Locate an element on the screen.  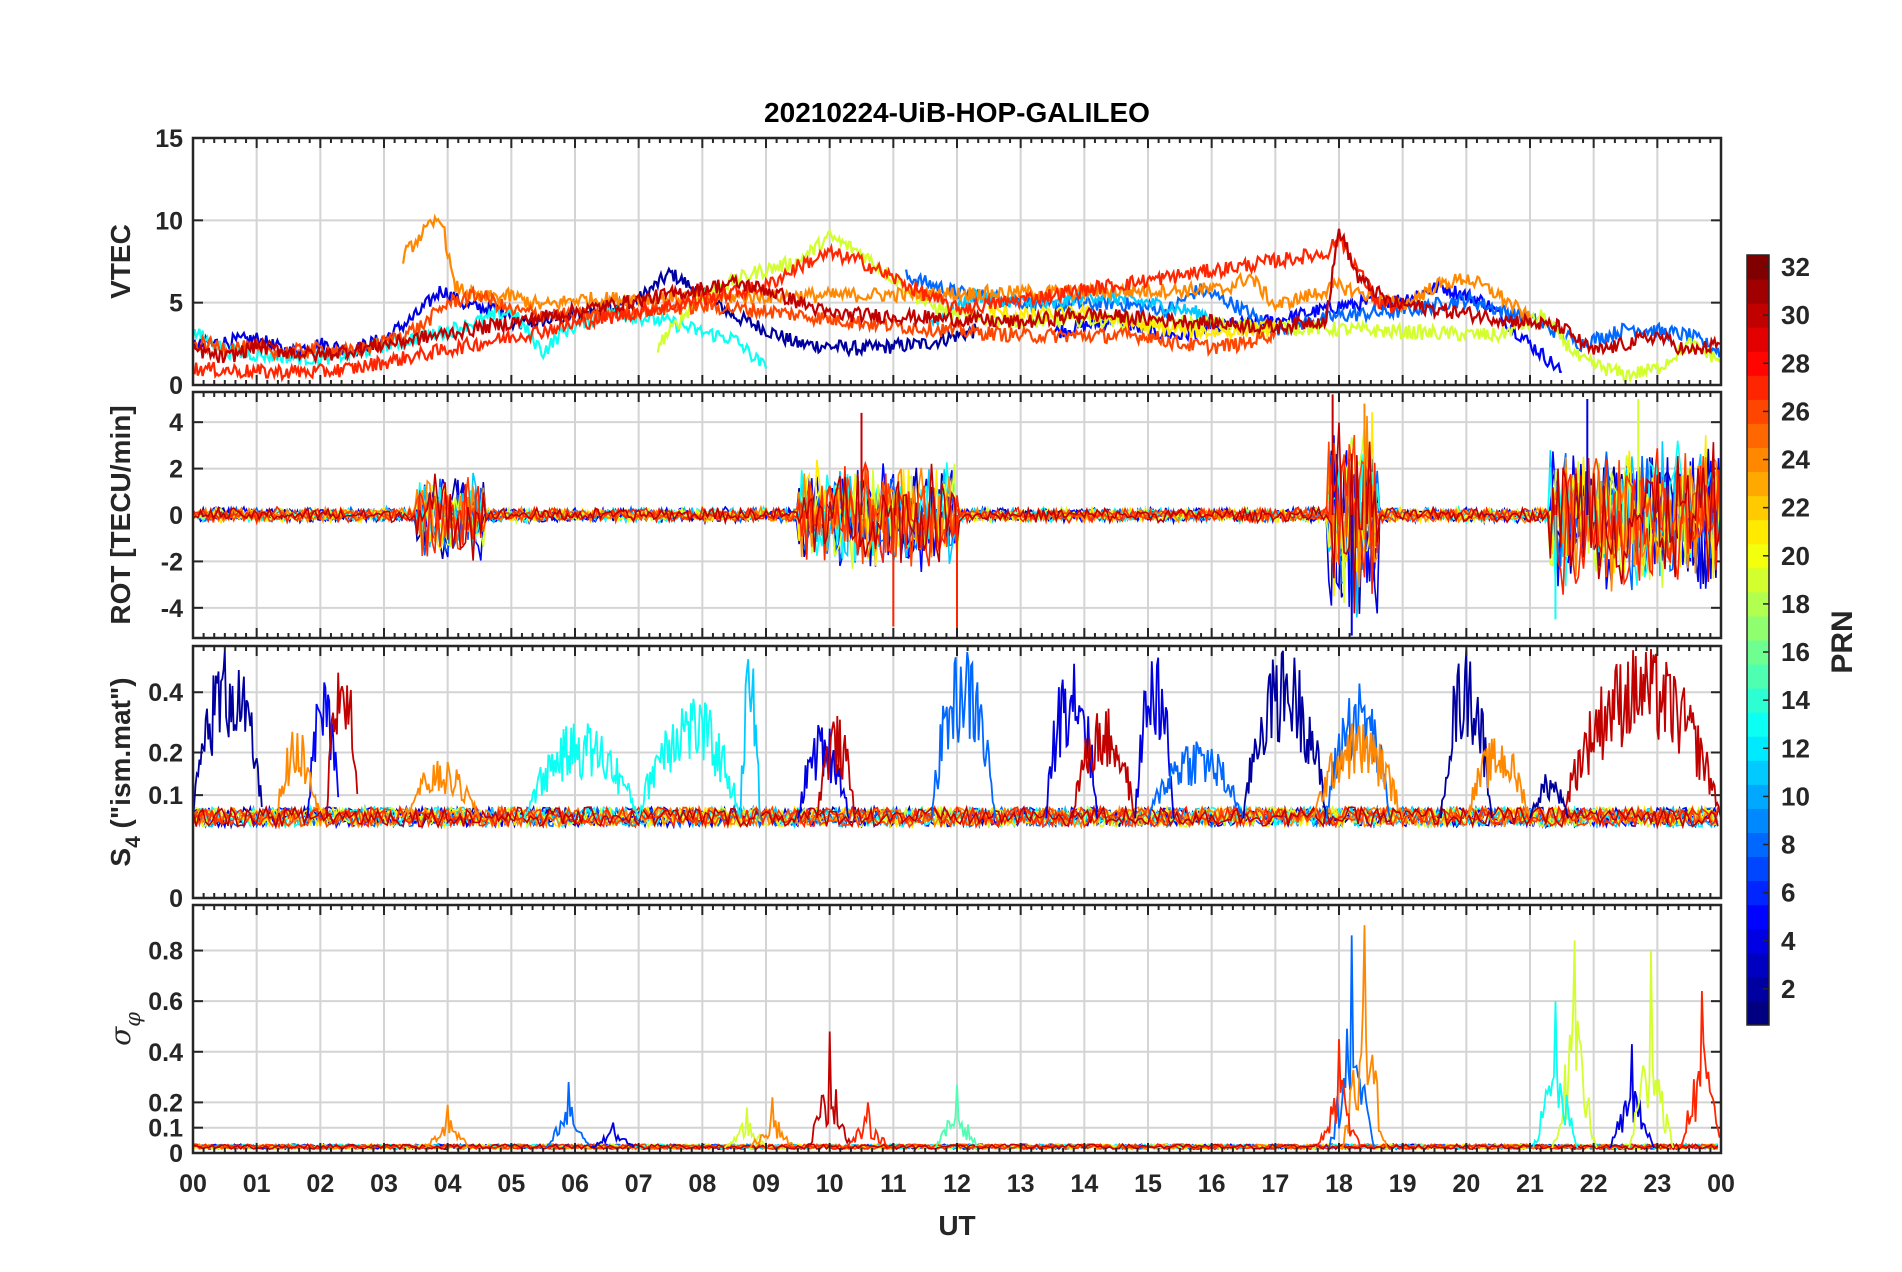
y-tick-label: -4 is located at coordinates (172, 609).